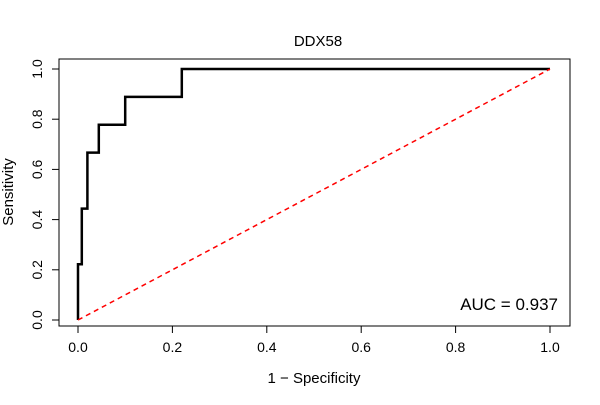  I want to click on y-tick-label: 0.8, so click(37, 119).